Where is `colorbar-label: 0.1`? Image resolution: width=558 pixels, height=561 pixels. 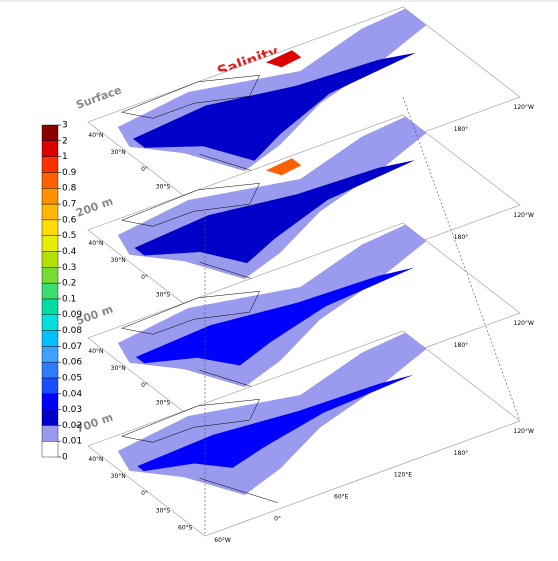 colorbar-label: 0.1 is located at coordinates (69, 299).